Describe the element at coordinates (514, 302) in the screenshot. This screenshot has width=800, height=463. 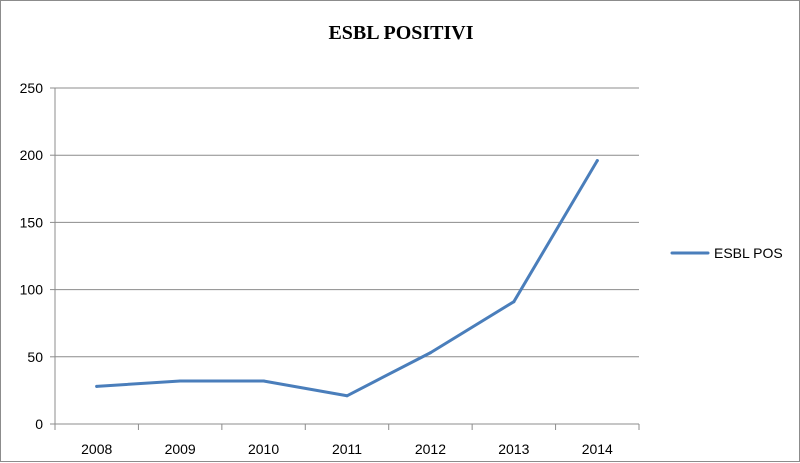
I see `data-point-2013` at that location.